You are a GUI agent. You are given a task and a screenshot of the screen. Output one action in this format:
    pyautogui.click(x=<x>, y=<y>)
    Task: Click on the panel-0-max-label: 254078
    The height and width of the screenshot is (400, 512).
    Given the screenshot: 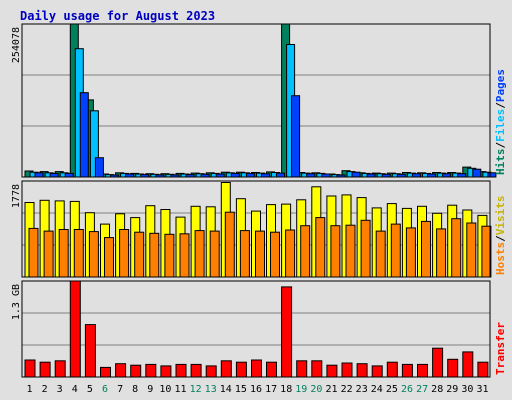 What is the action you would take?
    pyautogui.click(x=16, y=45)
    